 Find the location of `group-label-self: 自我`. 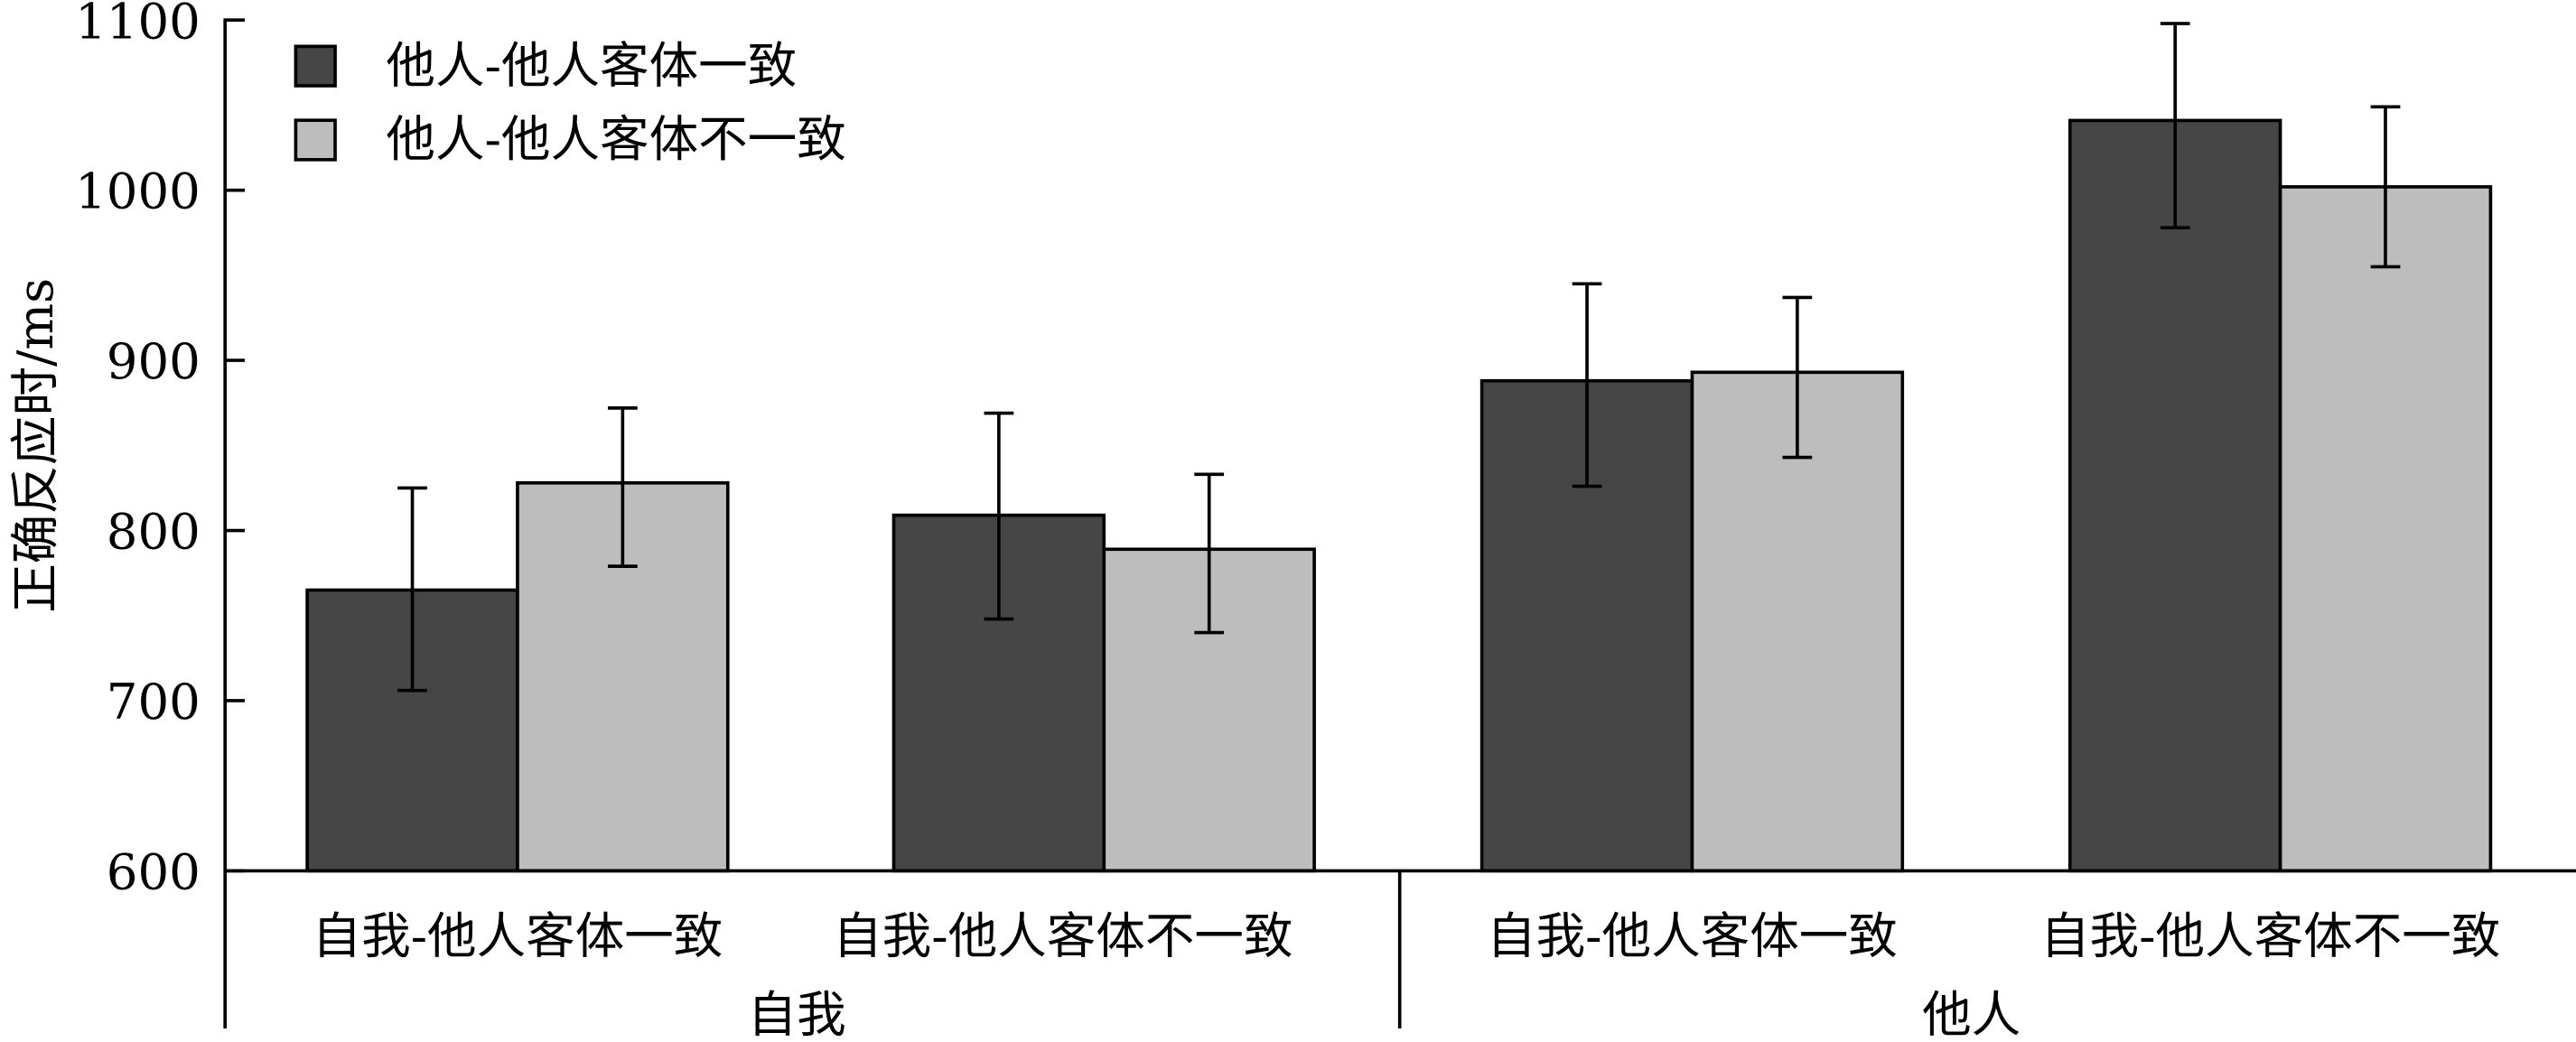

group-label-self: 自我 is located at coordinates (797, 1014).